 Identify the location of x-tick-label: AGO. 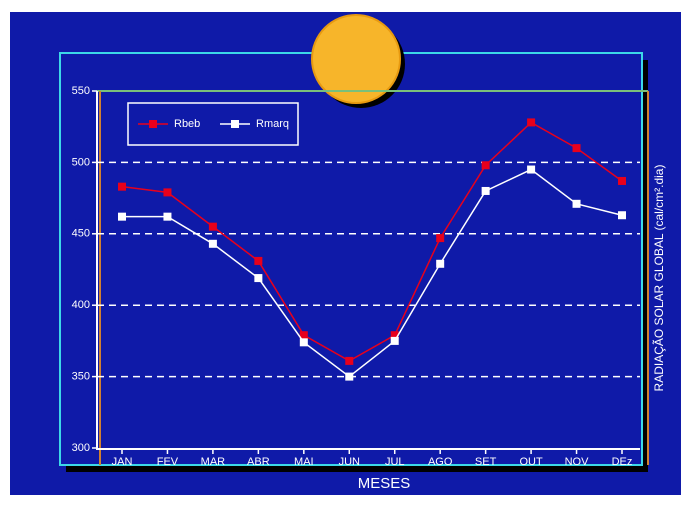
(440, 462).